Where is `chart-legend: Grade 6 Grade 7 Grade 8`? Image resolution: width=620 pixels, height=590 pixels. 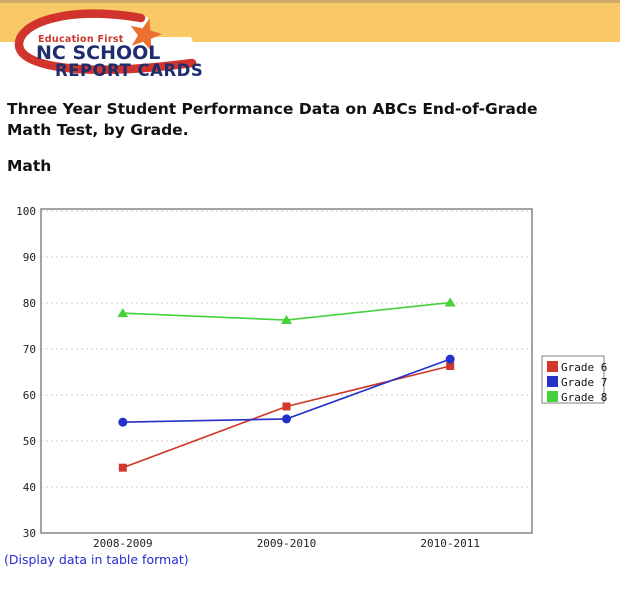
chart-legend: Grade 6 Grade 7 Grade 8 is located at coordinates (574, 379).